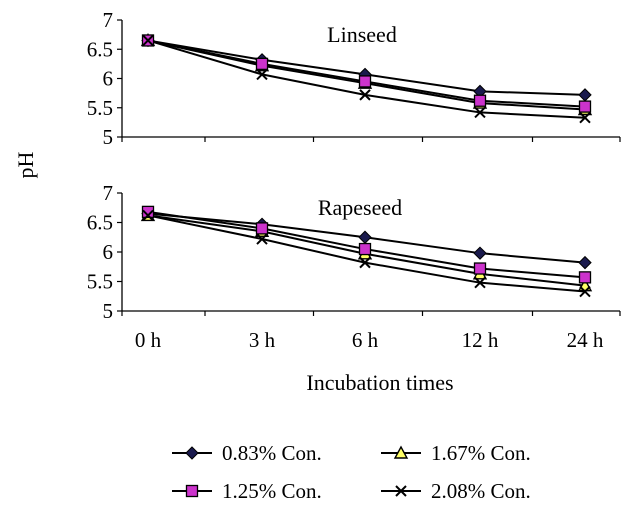 The width and height of the screenshot is (635, 513). Describe the element at coordinates (362, 34) in the screenshot. I see `panel-title: Linseed` at that location.